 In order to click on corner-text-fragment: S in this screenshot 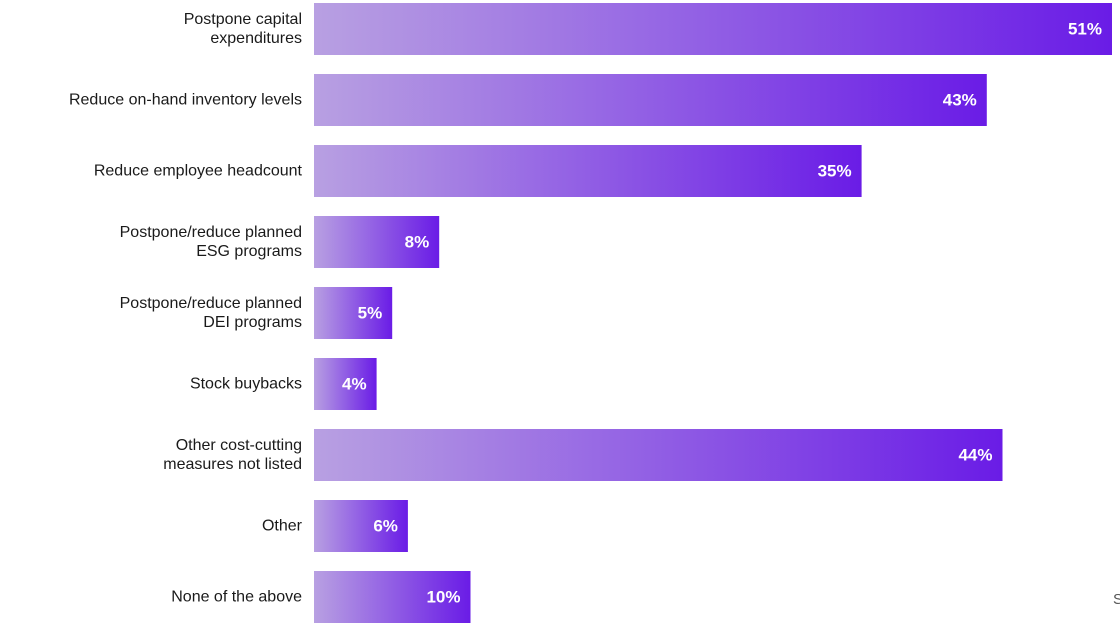, I will do `click(1116, 599)`.